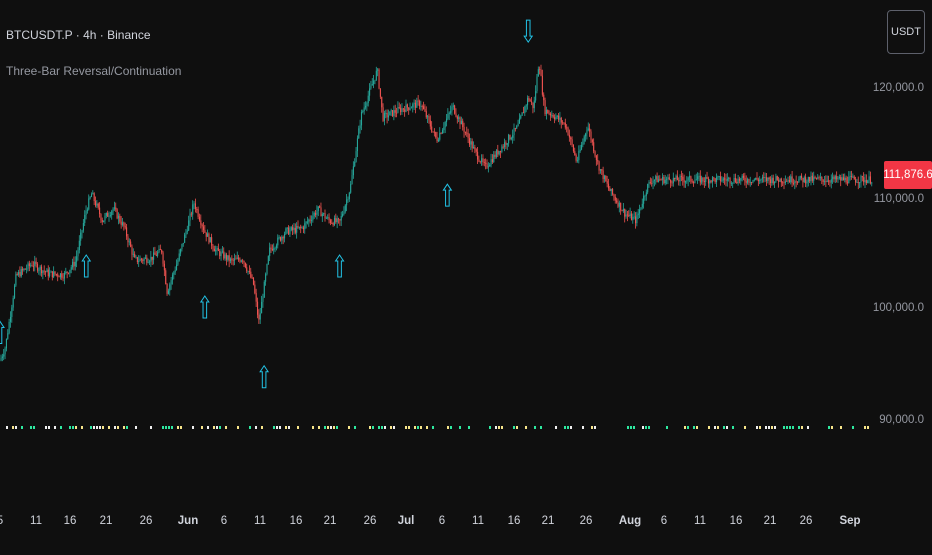  I want to click on currency-button: USDT, so click(906, 32).